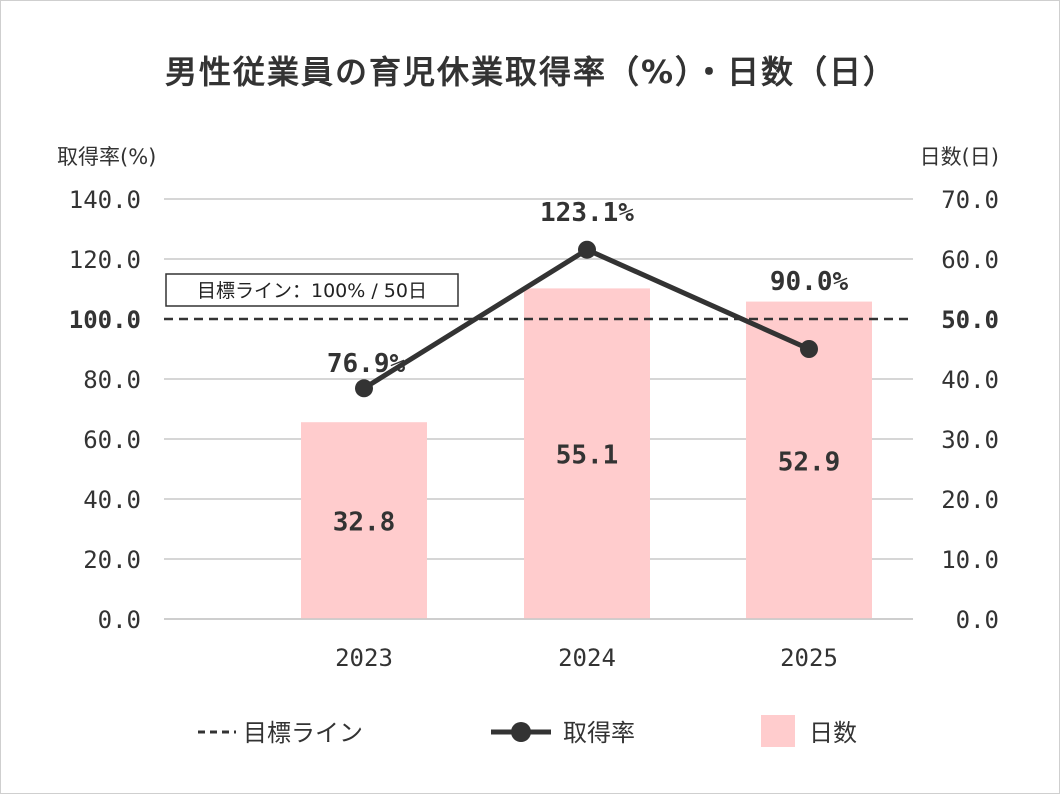  I want to click on bar-value-label: 55.1, so click(587, 456).